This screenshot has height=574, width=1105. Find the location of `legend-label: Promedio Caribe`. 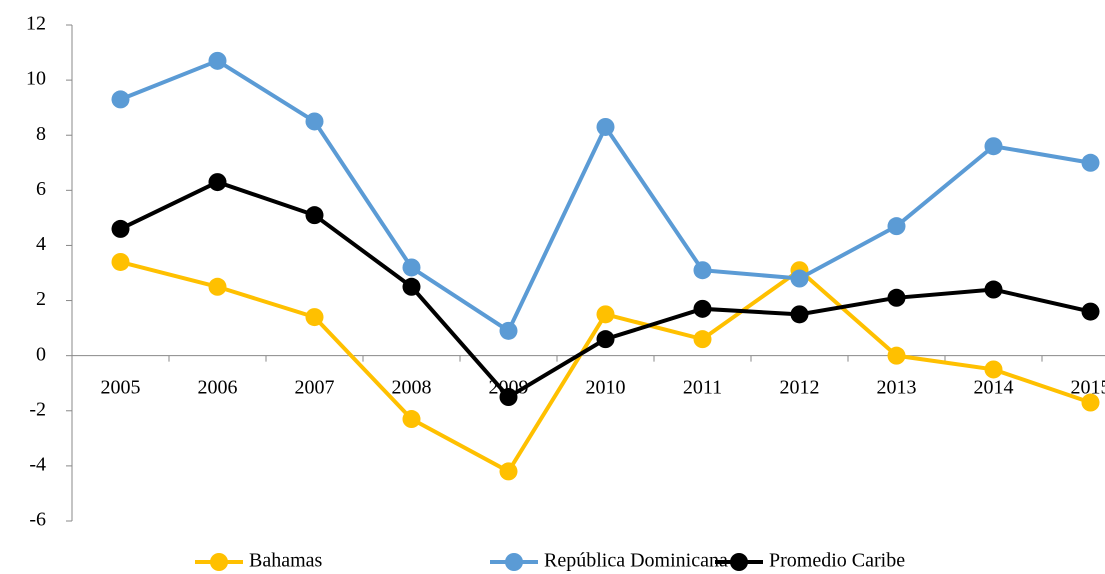

legend-label: Promedio Caribe is located at coordinates (837, 561).